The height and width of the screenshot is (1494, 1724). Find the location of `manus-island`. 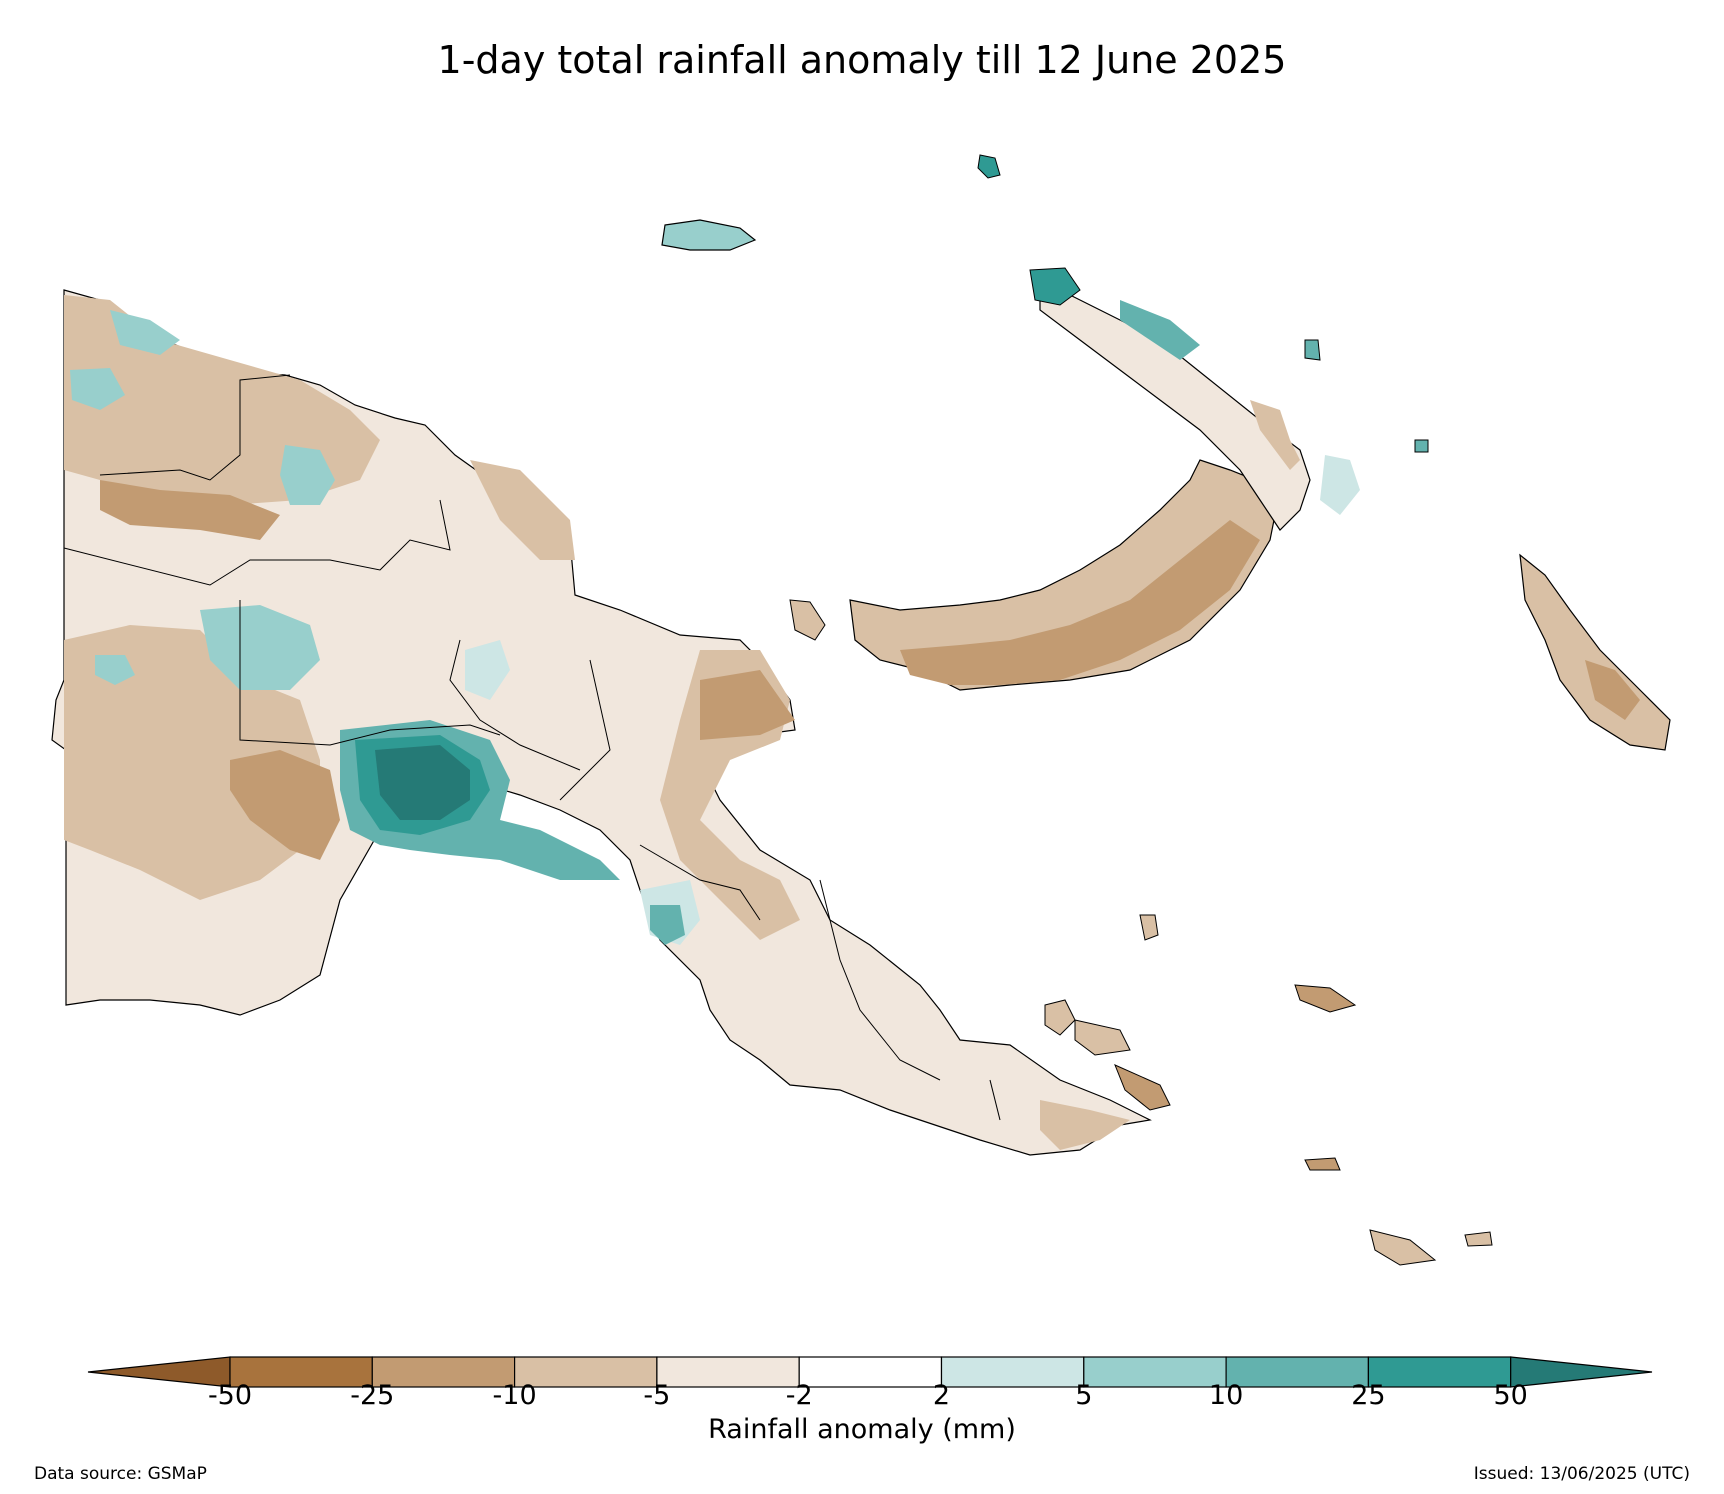

manus-island is located at coordinates (709, 235).